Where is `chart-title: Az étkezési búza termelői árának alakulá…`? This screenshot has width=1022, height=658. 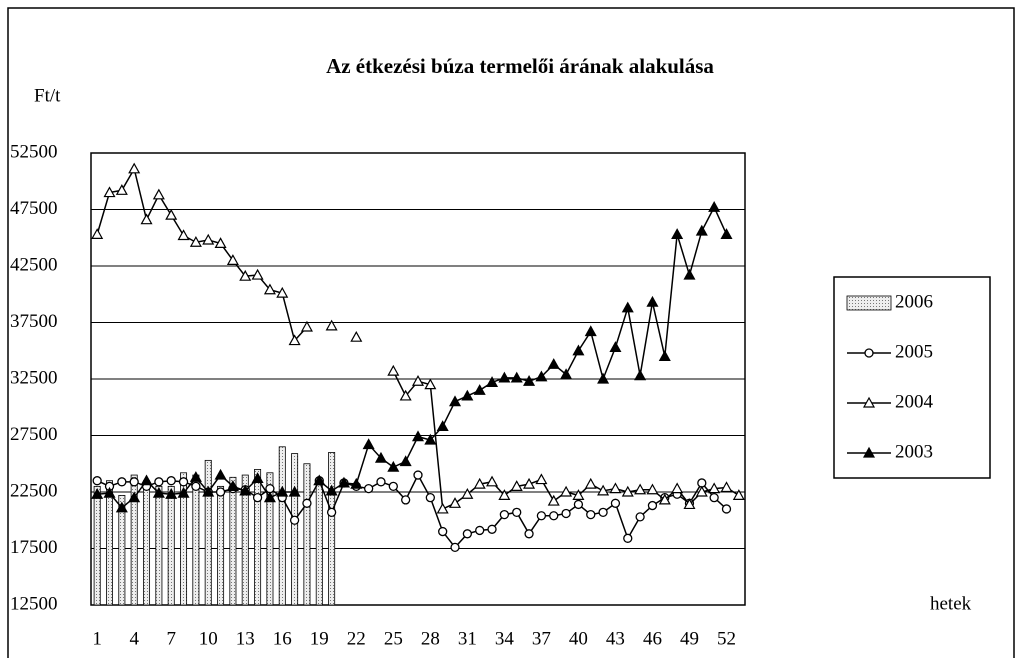 chart-title: Az étkezési búza termelői árának alakulá… is located at coordinates (520, 66).